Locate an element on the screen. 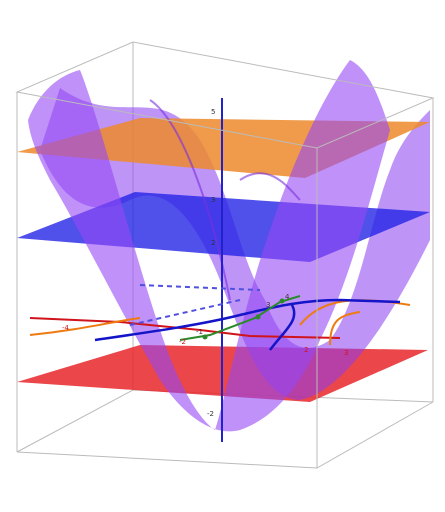  y-tick-label: -1 is located at coordinates (199, 332).